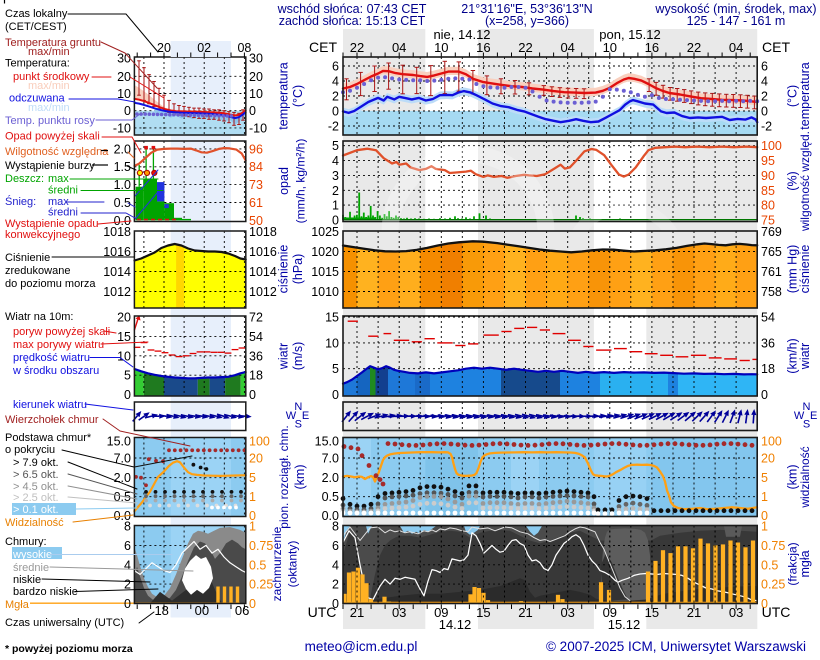 This screenshot has height=660, width=820. I want to click on svg-text: niskie, so click(27, 580).